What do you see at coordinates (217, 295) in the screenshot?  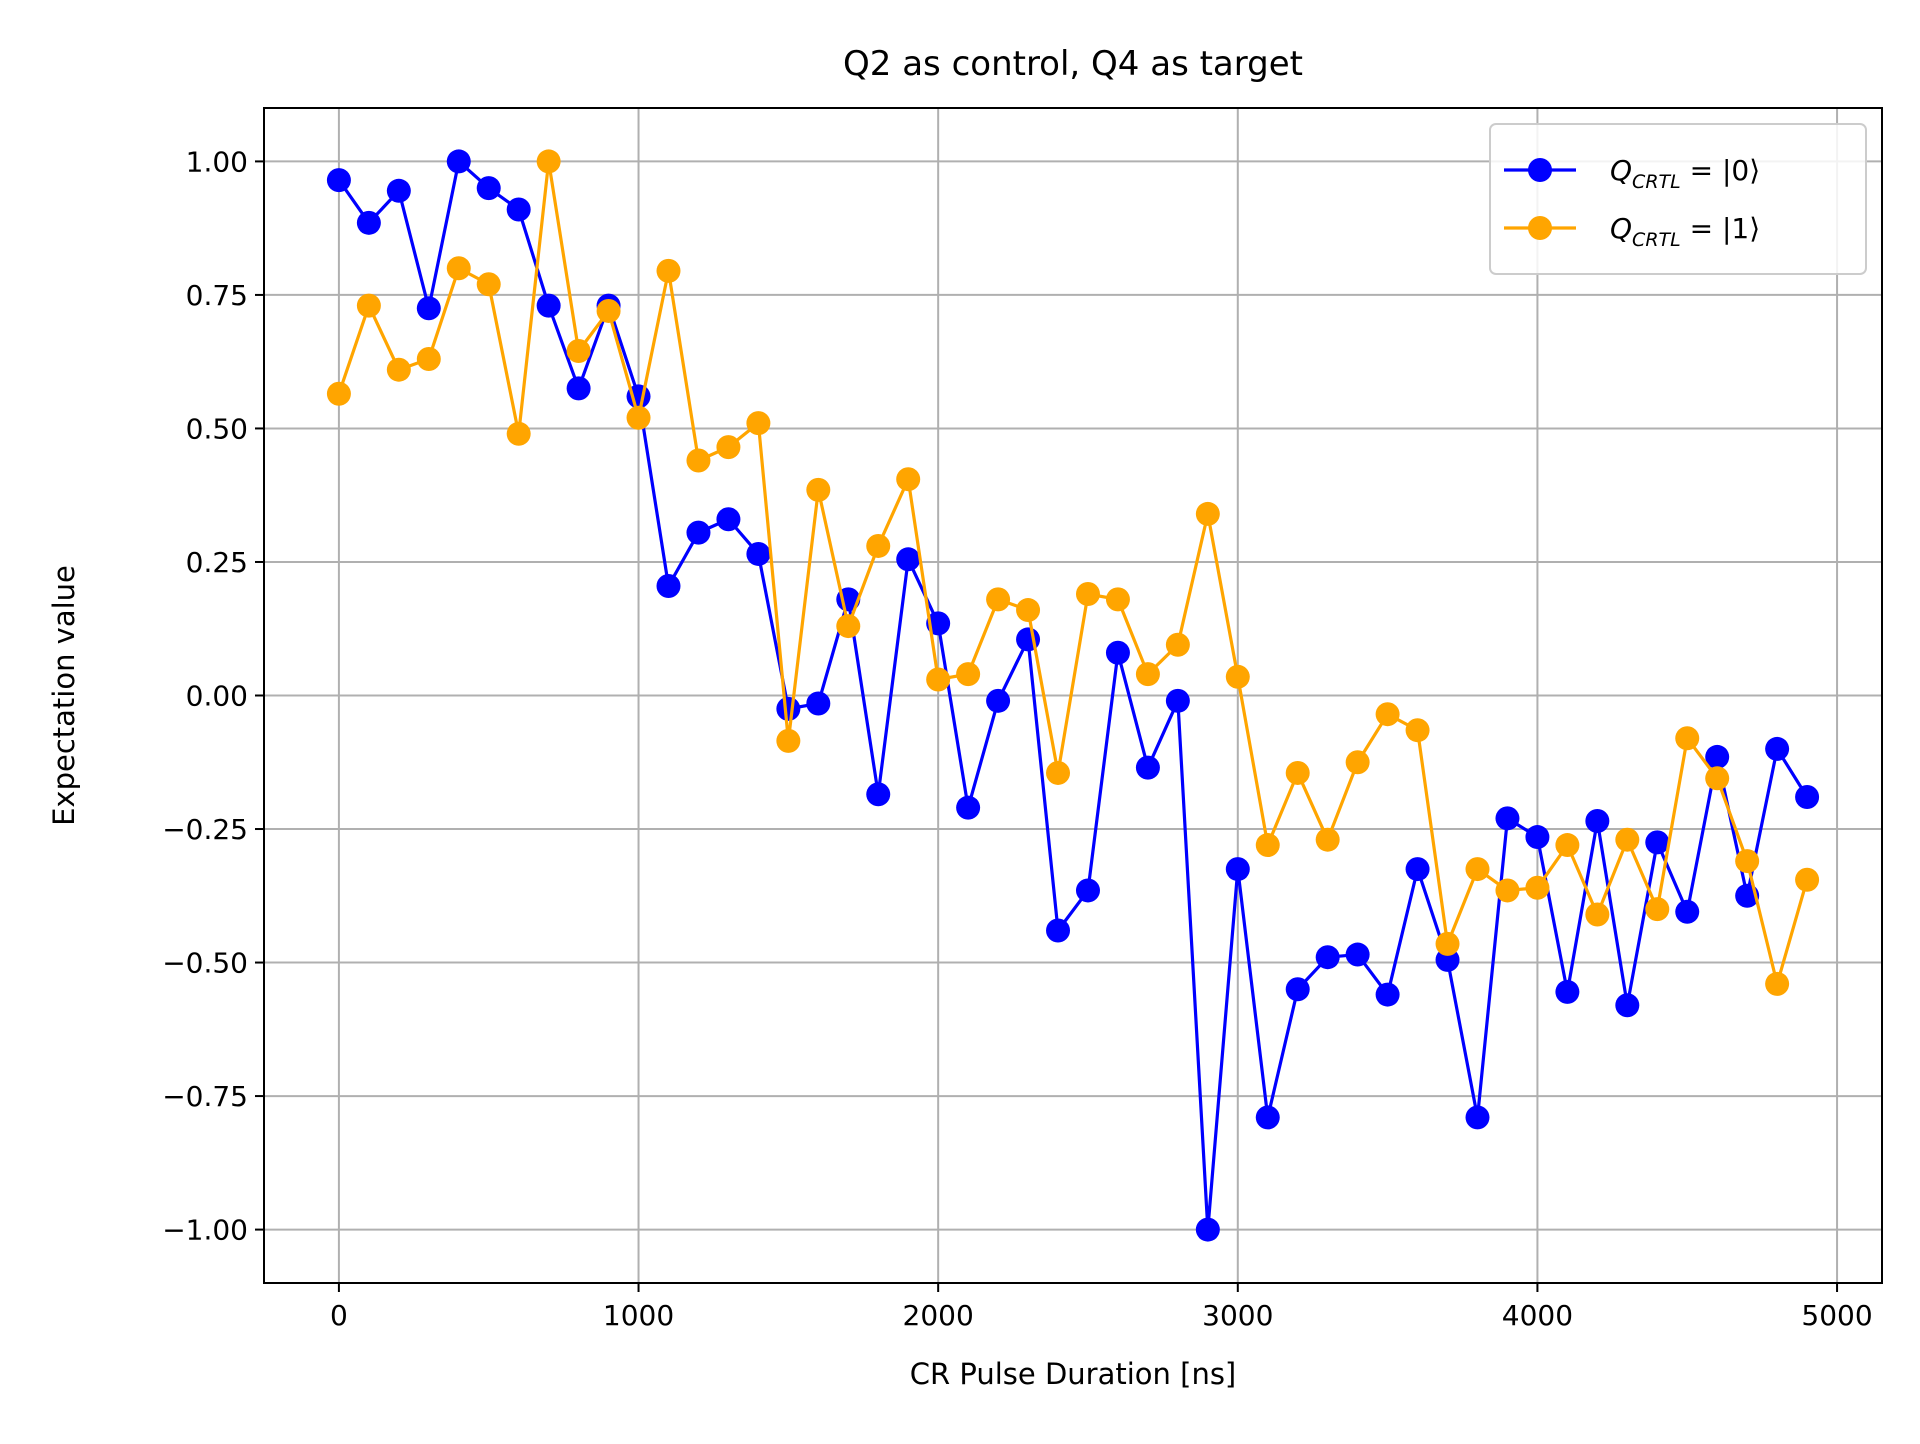 I see `y-tick-label: 0.75` at bounding box center [217, 295].